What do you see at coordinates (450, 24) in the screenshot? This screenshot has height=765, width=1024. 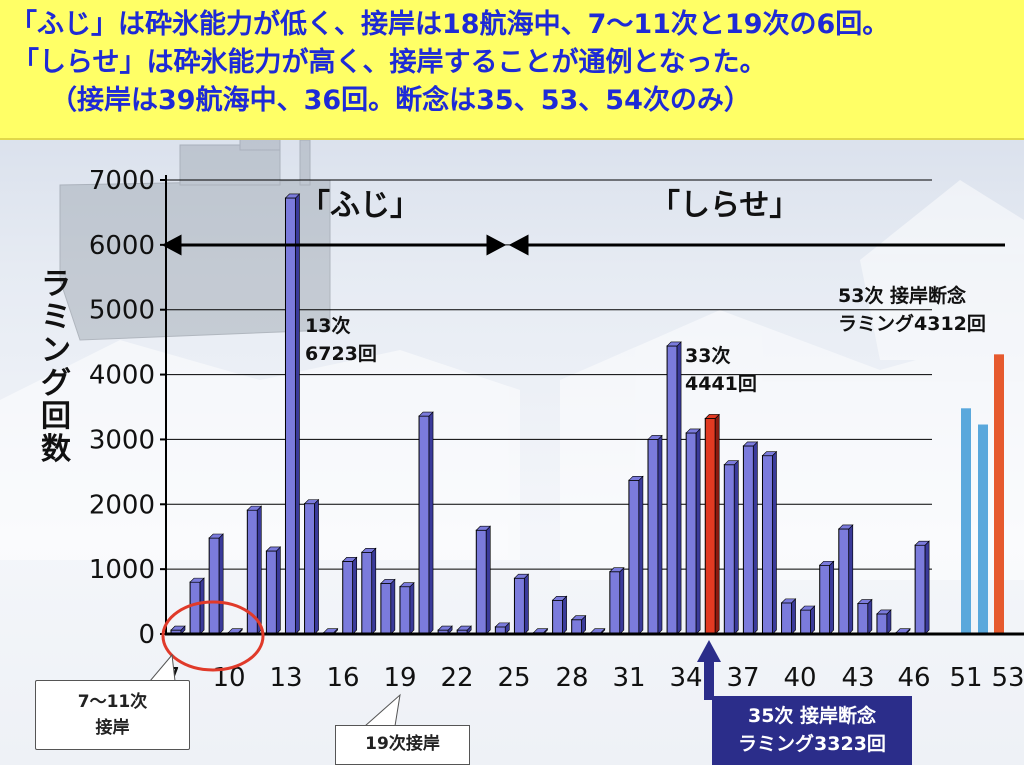 I see `title-line-1: 「ふじ」は砕氷能力が低く、接岸は18航海中、7～11次と19次の6回。` at bounding box center [450, 24].